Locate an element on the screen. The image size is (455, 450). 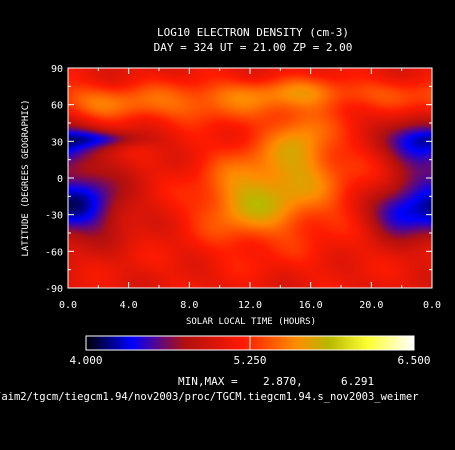
y-axis-label: LATITUDE (DEGREES GEOGRAPHIC) is located at coordinates (26, 177).